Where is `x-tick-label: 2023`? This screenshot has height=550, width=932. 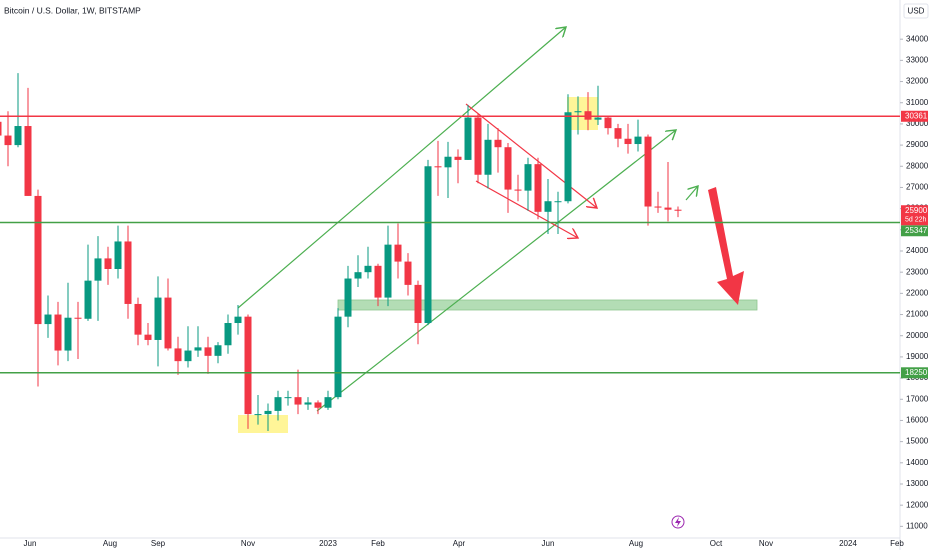 x-tick-label: 2023 is located at coordinates (328, 543).